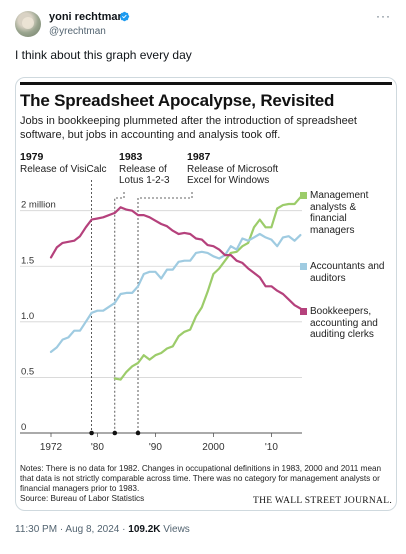 This screenshot has height=554, width=406. I want to click on x-tick-label: '80, so click(97, 447).